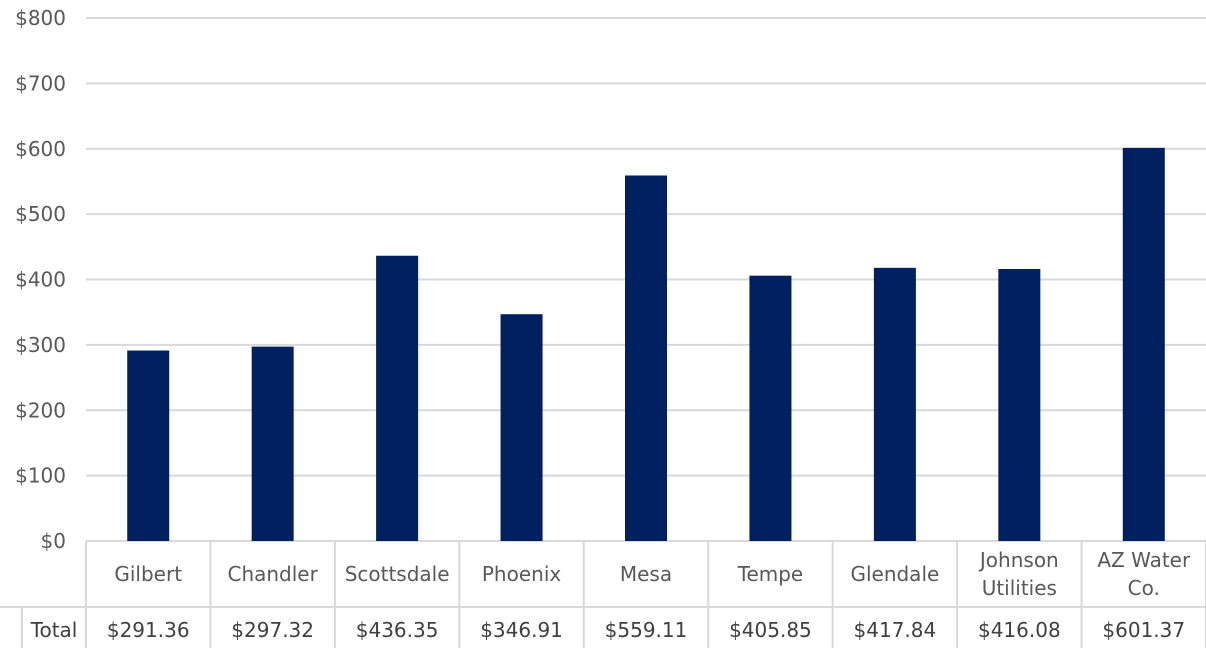  What do you see at coordinates (1019, 630) in the screenshot?
I see `data-value-label: $416.08` at bounding box center [1019, 630].